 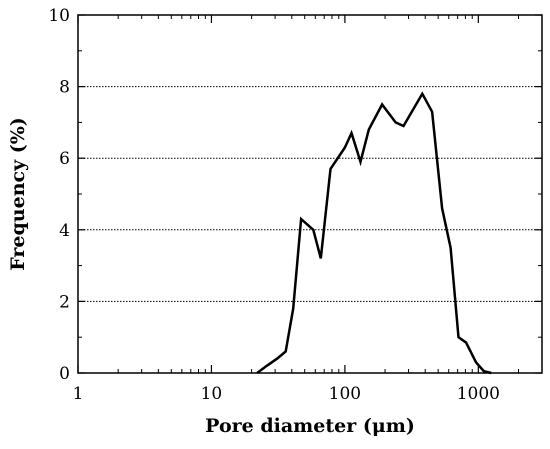 What do you see at coordinates (18, 194) in the screenshot?
I see `y-axis-label: Frequency (%)` at bounding box center [18, 194].